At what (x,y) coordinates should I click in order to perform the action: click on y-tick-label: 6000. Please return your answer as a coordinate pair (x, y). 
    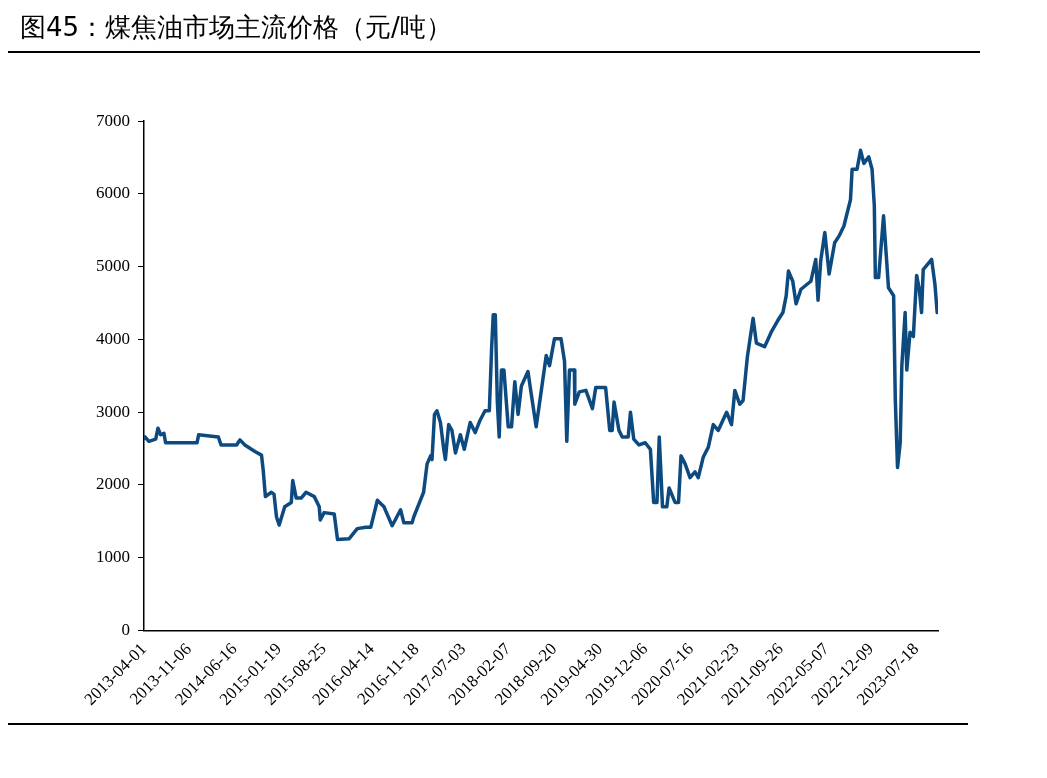
    Looking at the image, I should click on (113, 193).